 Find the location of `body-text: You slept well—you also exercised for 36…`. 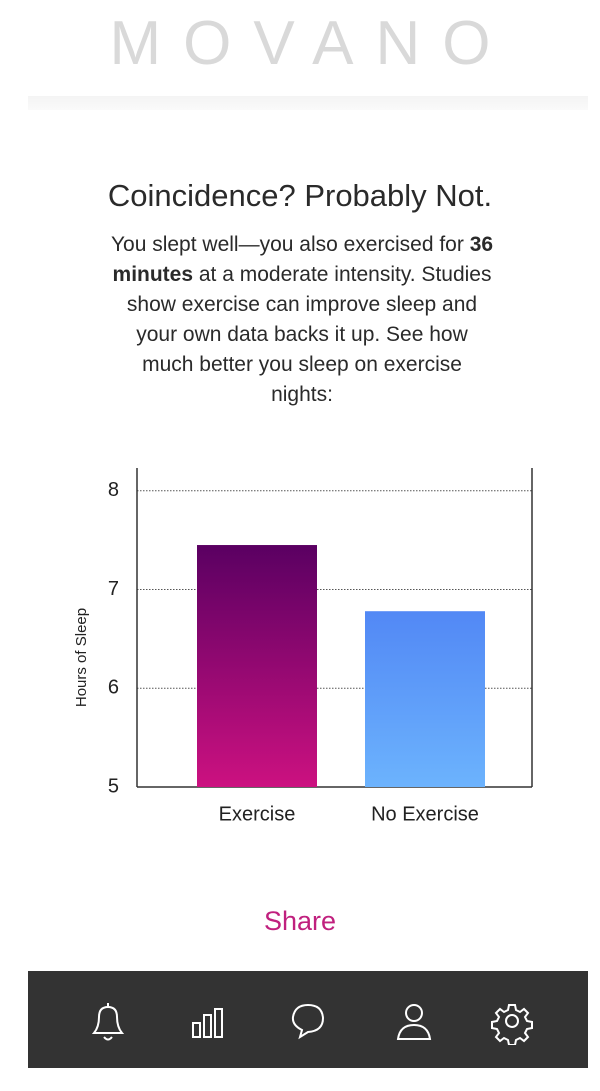

body-text: You slept well—you also exercised for 36… is located at coordinates (302, 320).